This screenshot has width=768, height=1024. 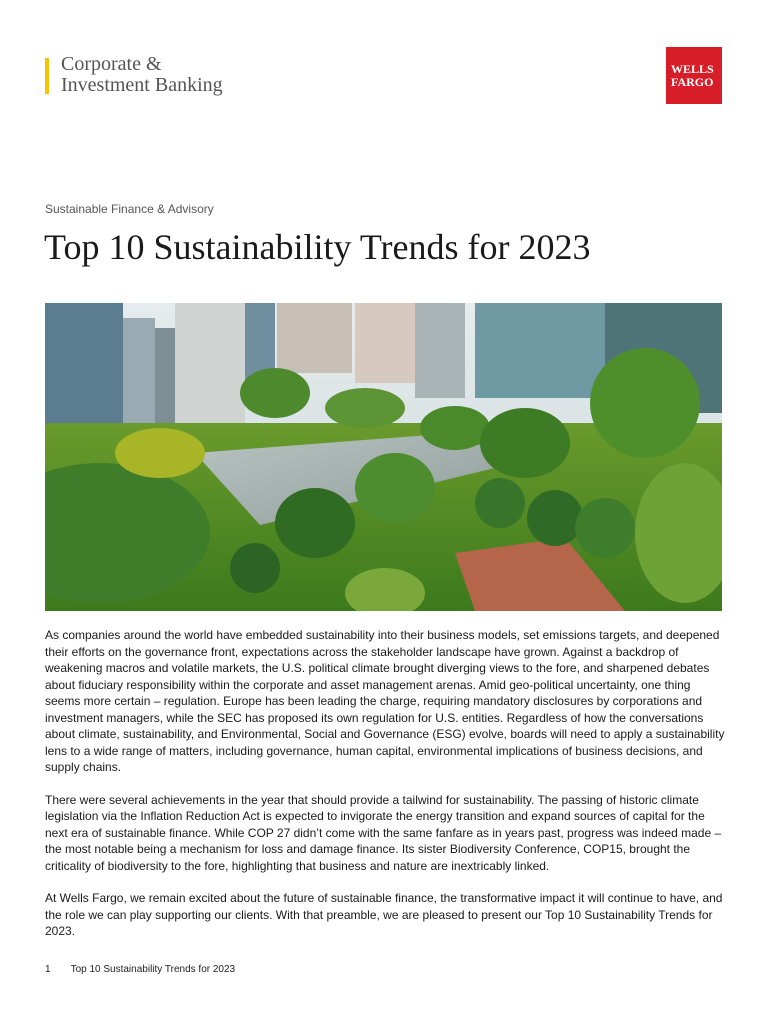 What do you see at coordinates (111, 64) in the screenshot?
I see `brand-line: Corporate &` at bounding box center [111, 64].